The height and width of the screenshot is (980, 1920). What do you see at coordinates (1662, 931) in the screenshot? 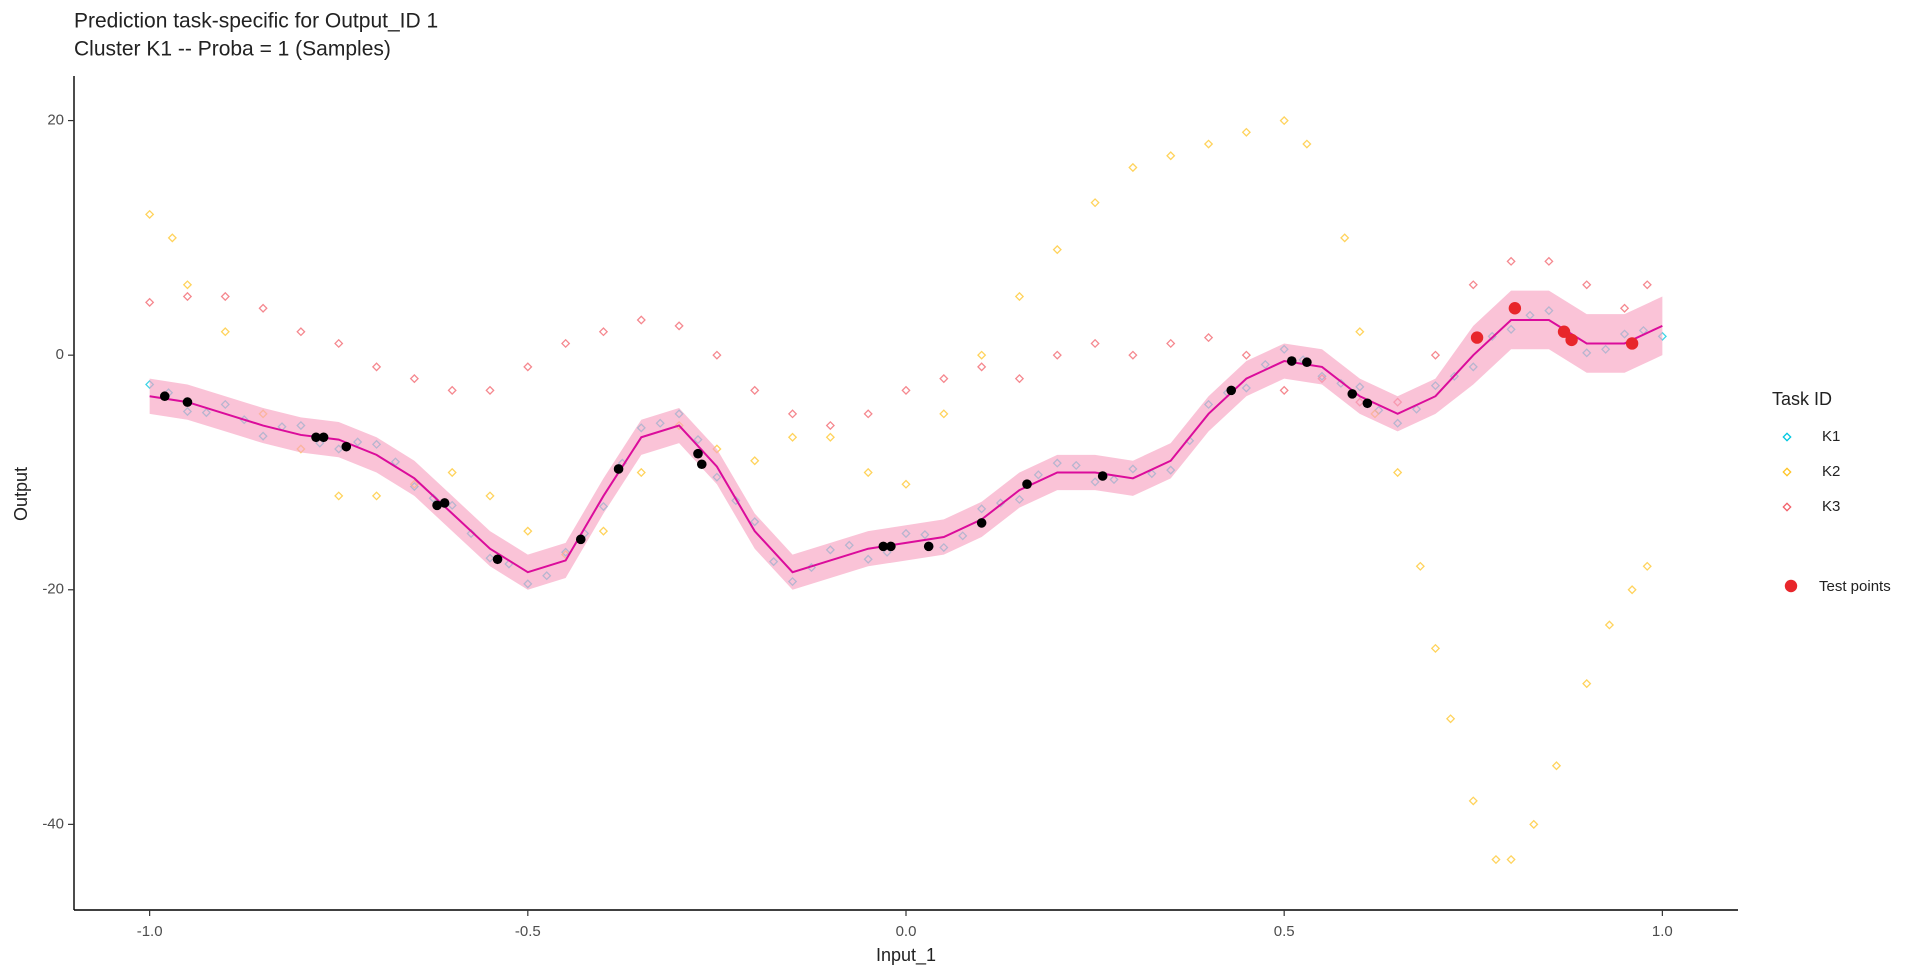
I see `x-tick-label: 1.0` at bounding box center [1662, 931].